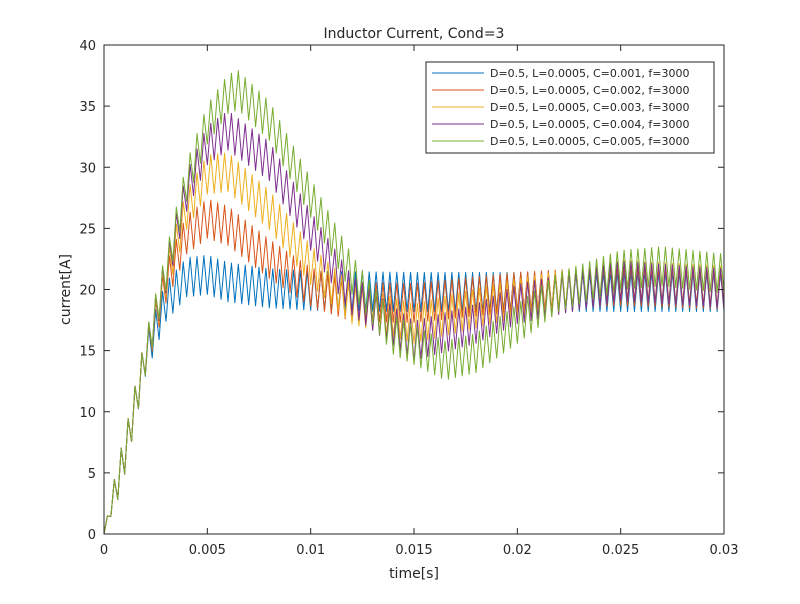 Image resolution: width=800 pixels, height=604 pixels. I want to click on y-tick-label: 30, so click(87, 168).